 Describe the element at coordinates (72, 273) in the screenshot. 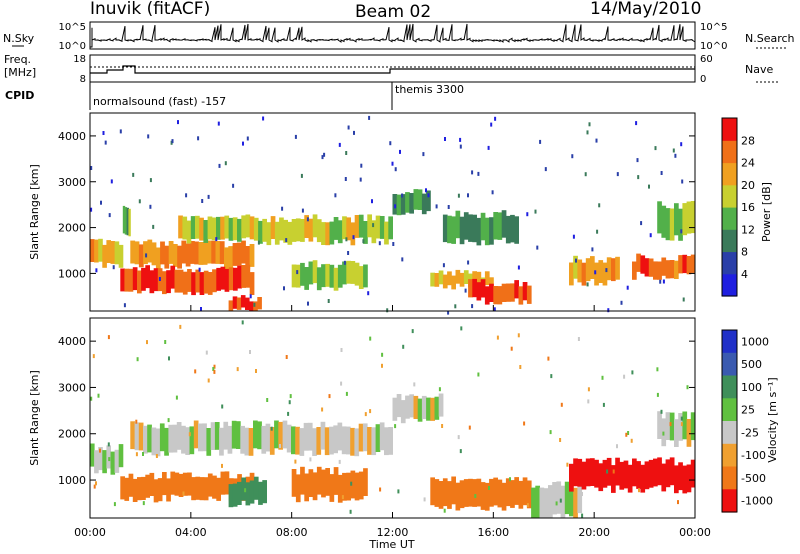

I see `power-ytick-label: 1000` at that location.